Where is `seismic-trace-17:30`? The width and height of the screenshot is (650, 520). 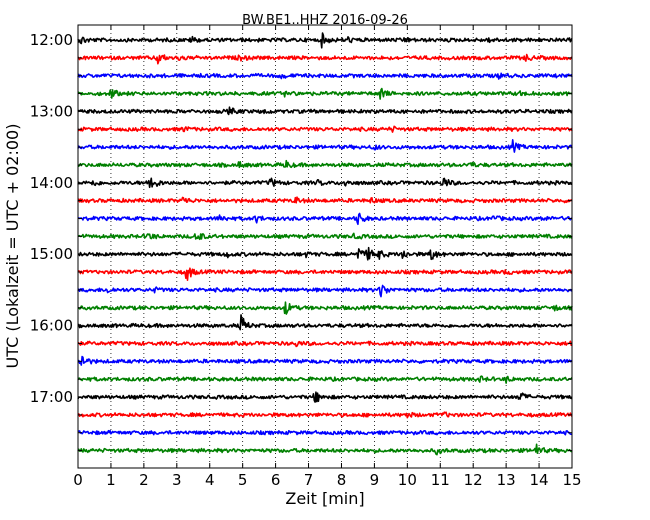 seismic-trace-17:30 is located at coordinates (325, 432).